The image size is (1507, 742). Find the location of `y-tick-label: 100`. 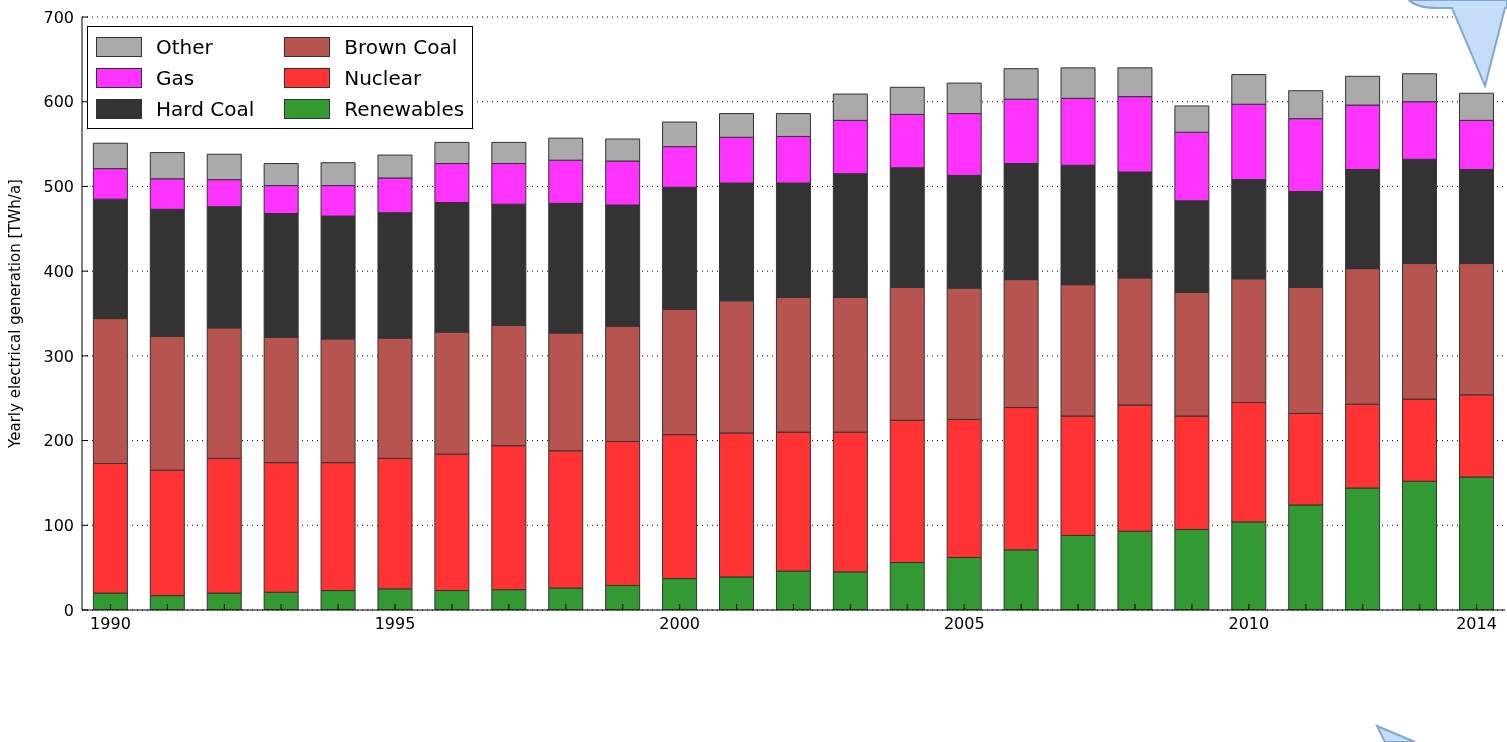

y-tick-label: 100 is located at coordinates (58, 525).